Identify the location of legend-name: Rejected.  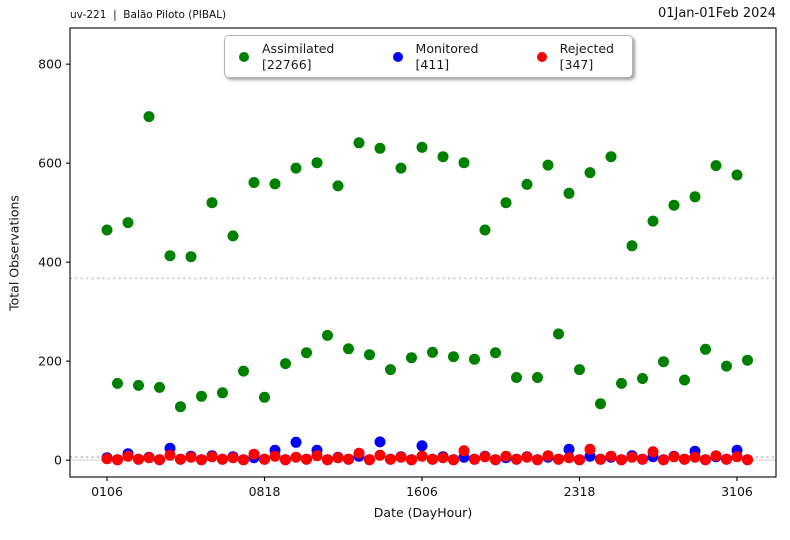
(586, 48).